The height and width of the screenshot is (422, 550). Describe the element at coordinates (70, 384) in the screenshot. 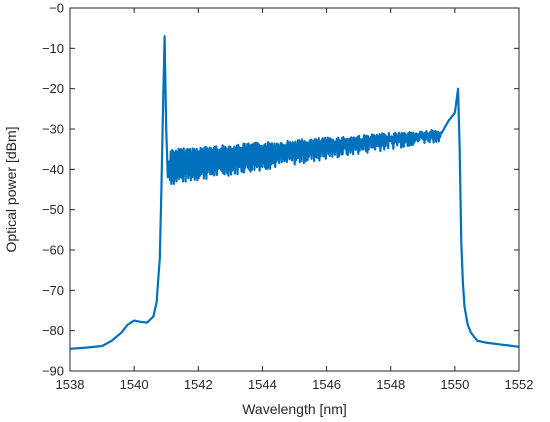

I see `x-tick-label: 1538` at that location.